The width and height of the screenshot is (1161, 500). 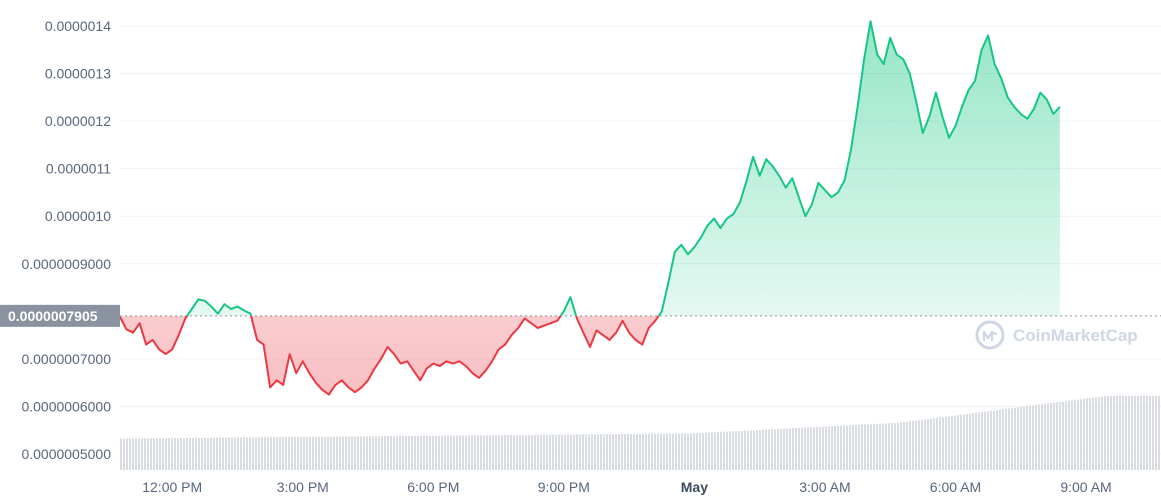 What do you see at coordinates (53, 316) in the screenshot?
I see `reference-price-text: 0.0000007905` at bounding box center [53, 316].